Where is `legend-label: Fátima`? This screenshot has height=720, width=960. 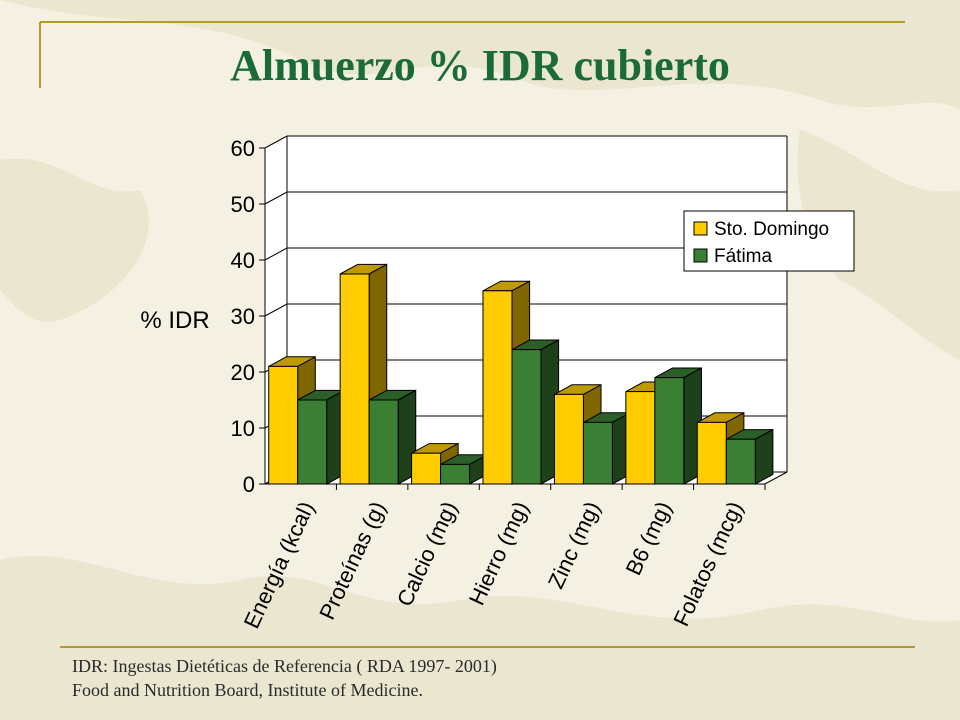 legend-label: Fátima is located at coordinates (743, 256).